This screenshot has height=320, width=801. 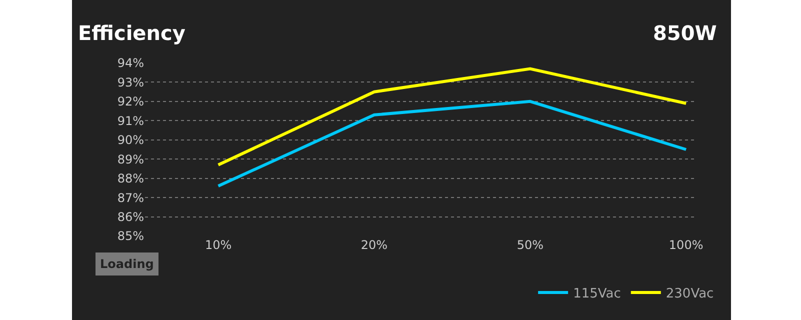 I want to click on x-axis-title: Loading, so click(x=127, y=264).